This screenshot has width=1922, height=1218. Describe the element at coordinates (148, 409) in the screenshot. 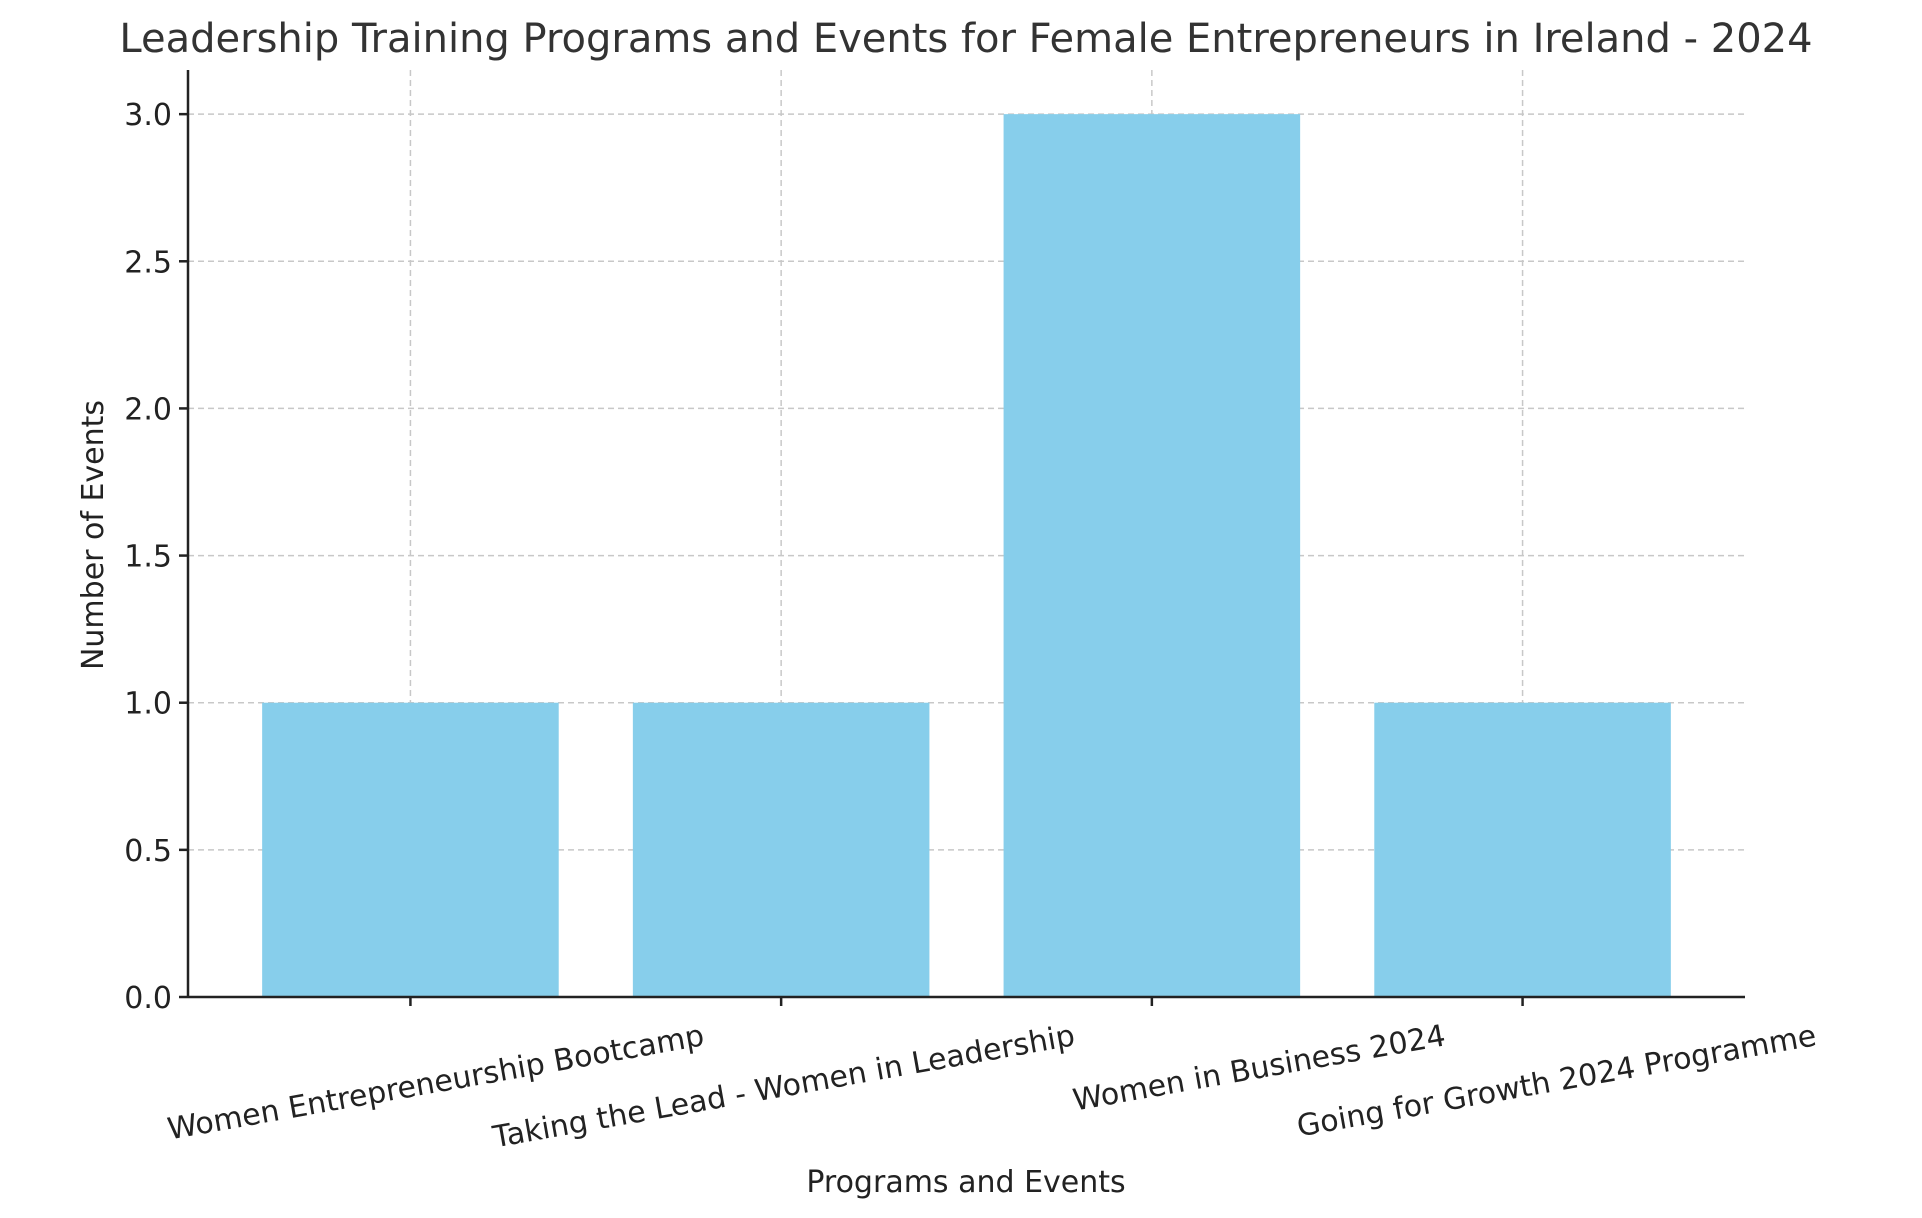

I see `y-tick-label: 2.0` at that location.